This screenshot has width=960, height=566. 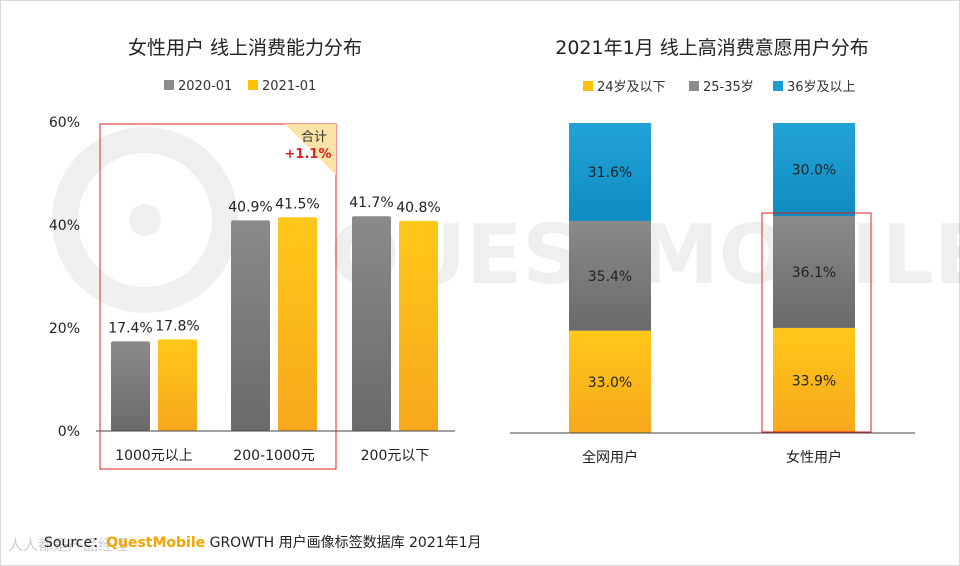 I want to click on bar-value-label: 40.9%, so click(x=250, y=207).